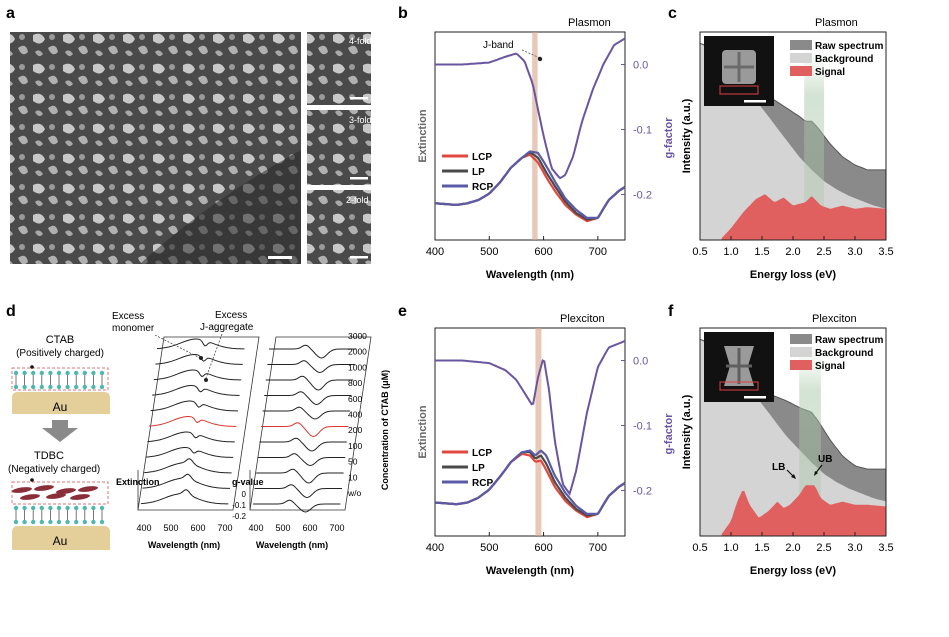 The image size is (949, 637). Describe the element at coordinates (355, 383) in the screenshot. I see `concentration-label: 800` at that location.